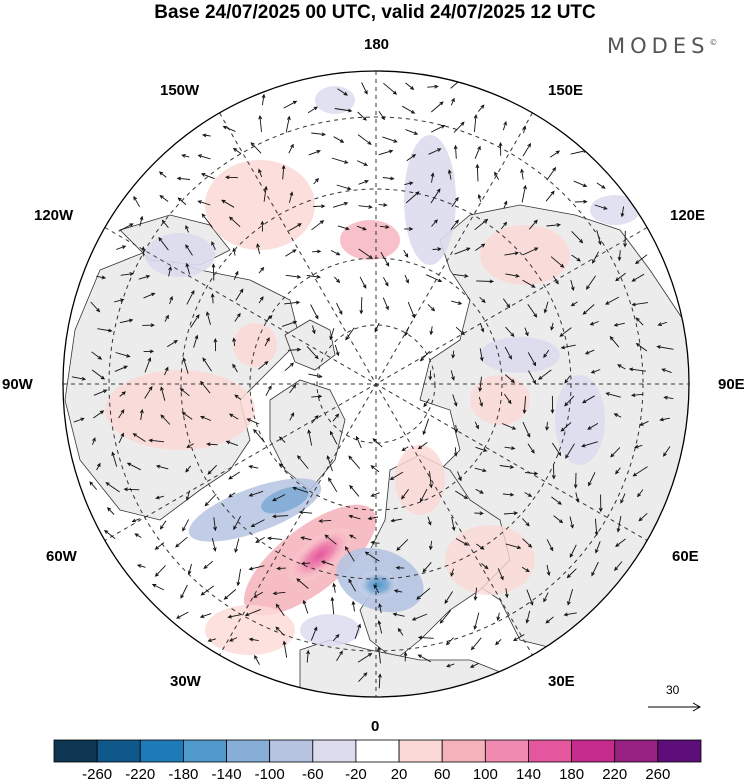 This screenshot has height=783, width=750. I want to click on lon-label-150e: 150E, so click(566, 90).